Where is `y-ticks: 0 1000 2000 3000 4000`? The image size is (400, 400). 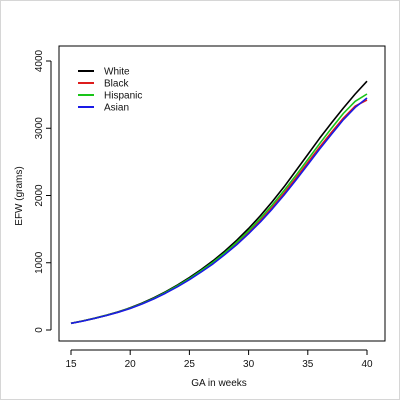
y-ticks: 0 1000 2000 3000 4000 is located at coordinates (42, 191).